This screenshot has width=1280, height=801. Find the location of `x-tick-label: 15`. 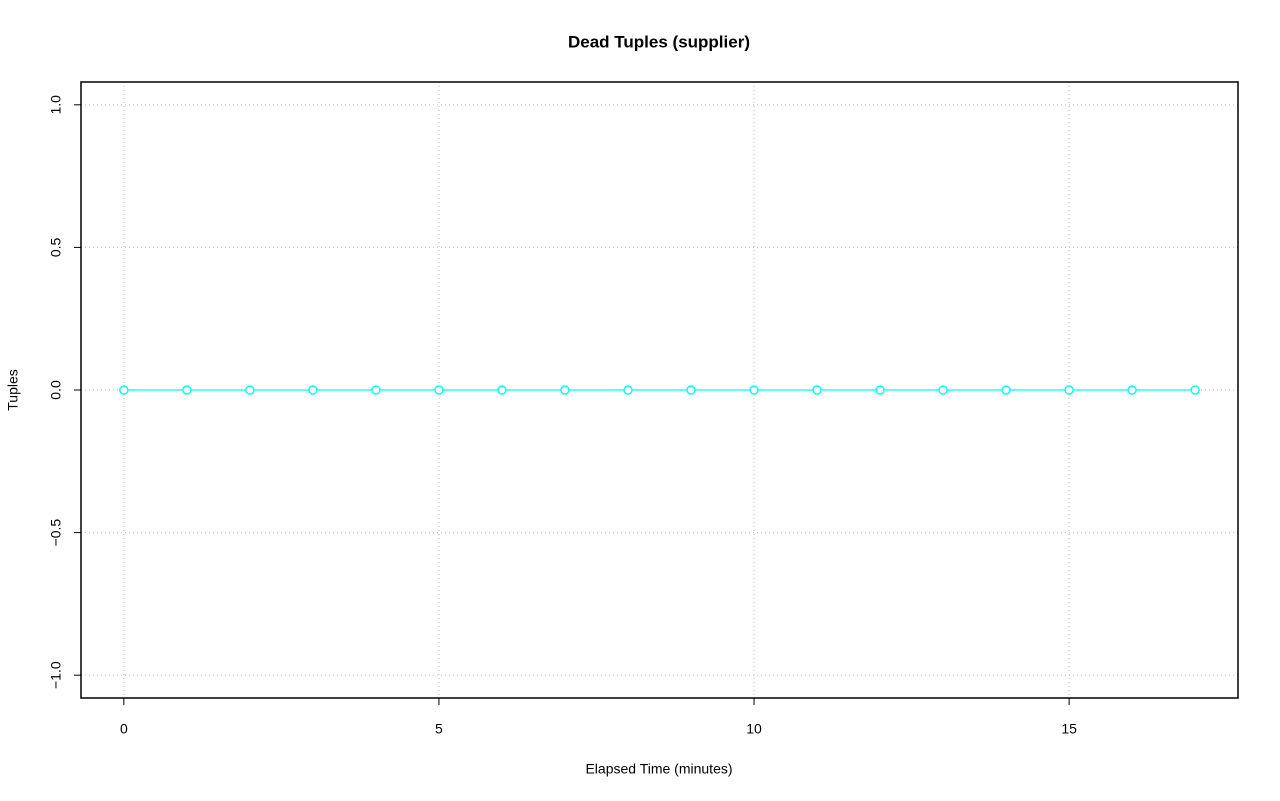

x-tick-label: 15 is located at coordinates (1069, 729).